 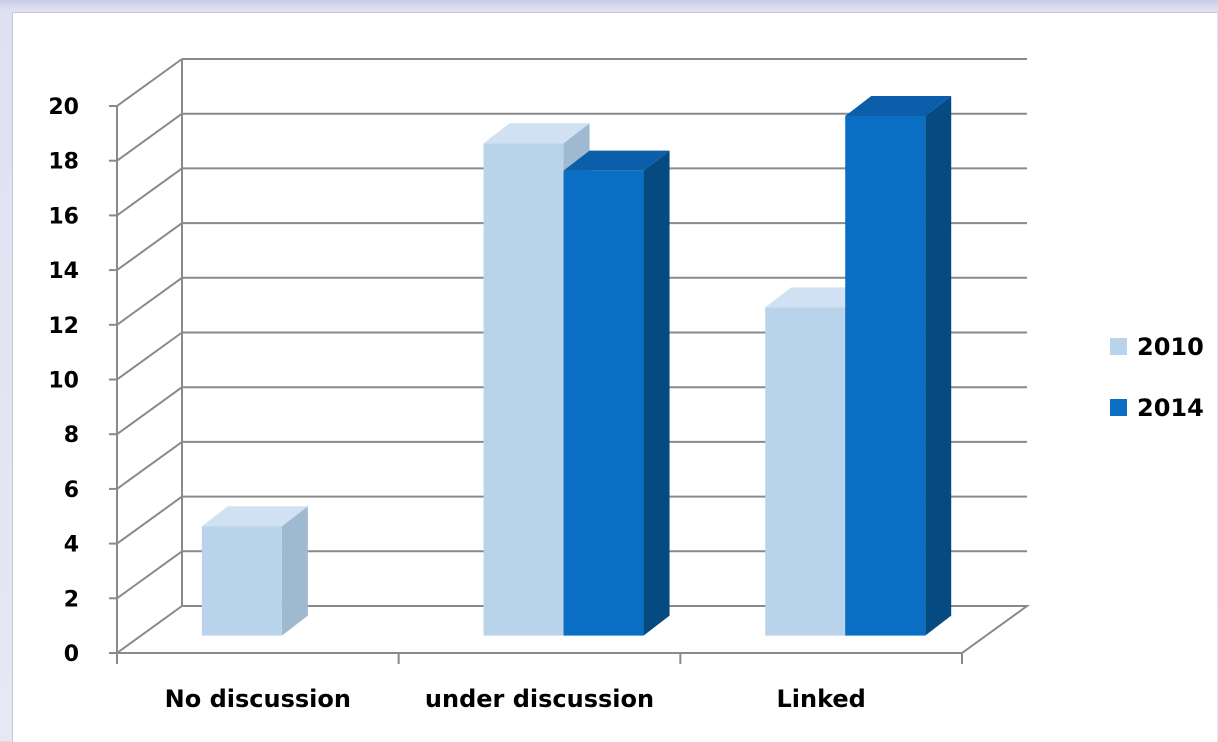 What do you see at coordinates (820, 699) in the screenshot?
I see `x-category-label: Linked` at bounding box center [820, 699].